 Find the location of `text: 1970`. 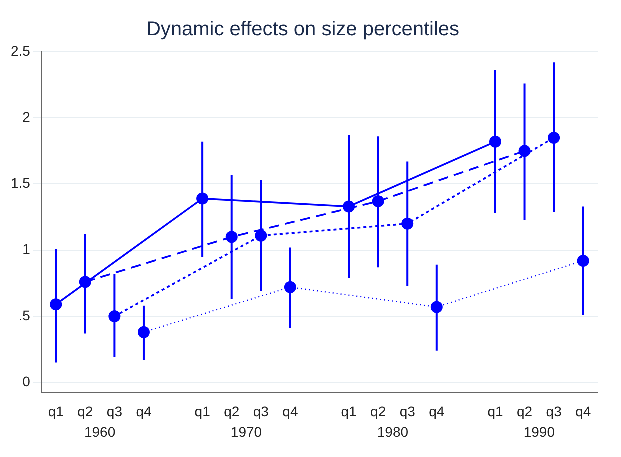

text: 1970 is located at coordinates (246, 432).